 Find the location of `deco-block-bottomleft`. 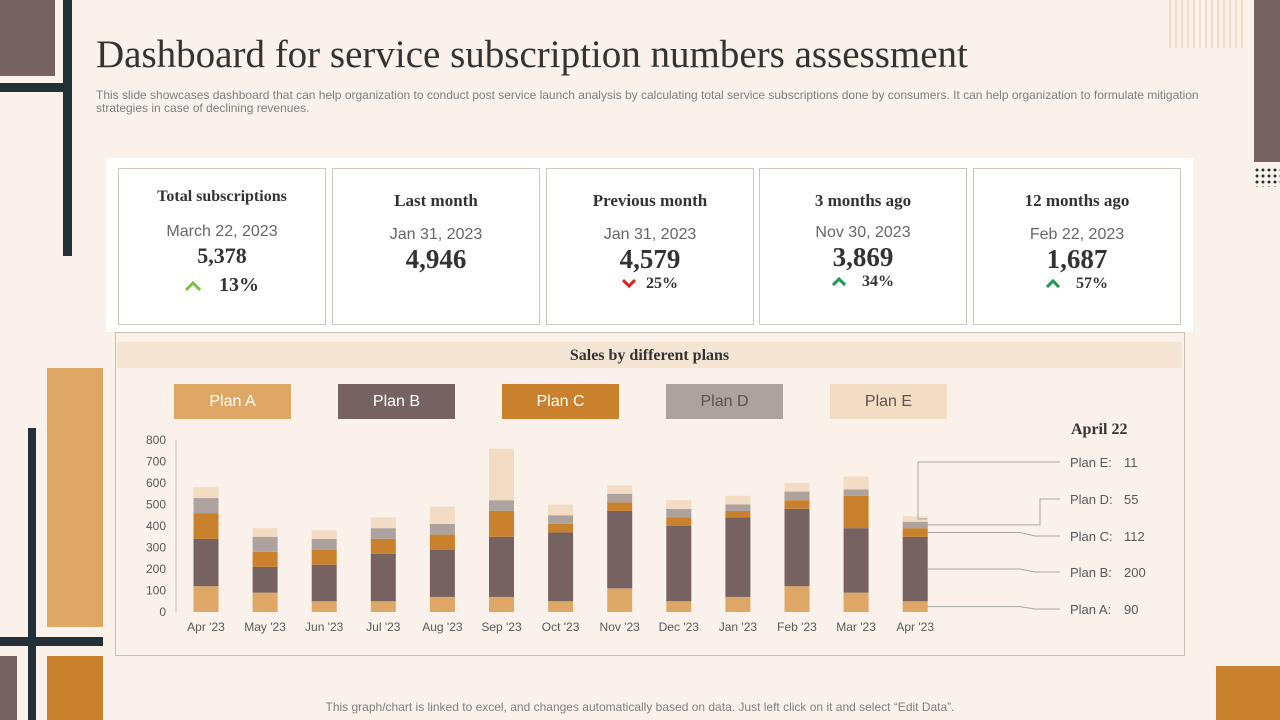

deco-block-bottomleft is located at coordinates (8, 688).